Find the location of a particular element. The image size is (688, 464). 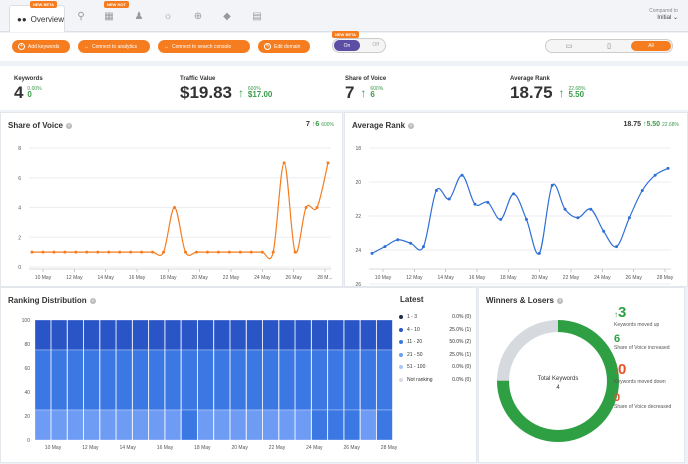

x-tick-label: 12 May is located at coordinates (90, 448).